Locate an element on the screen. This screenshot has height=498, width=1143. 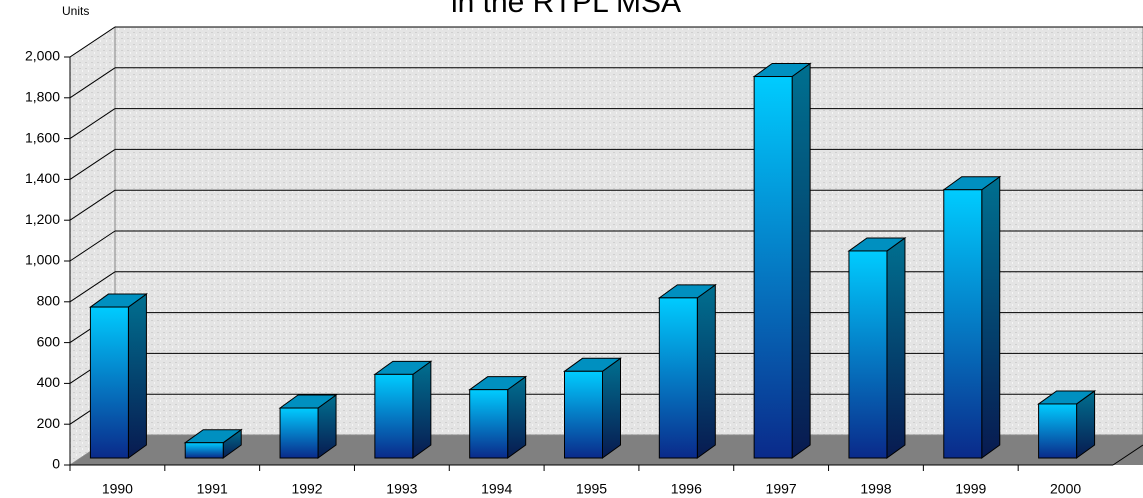
y-tick-label: 1,800 is located at coordinates (42, 97).